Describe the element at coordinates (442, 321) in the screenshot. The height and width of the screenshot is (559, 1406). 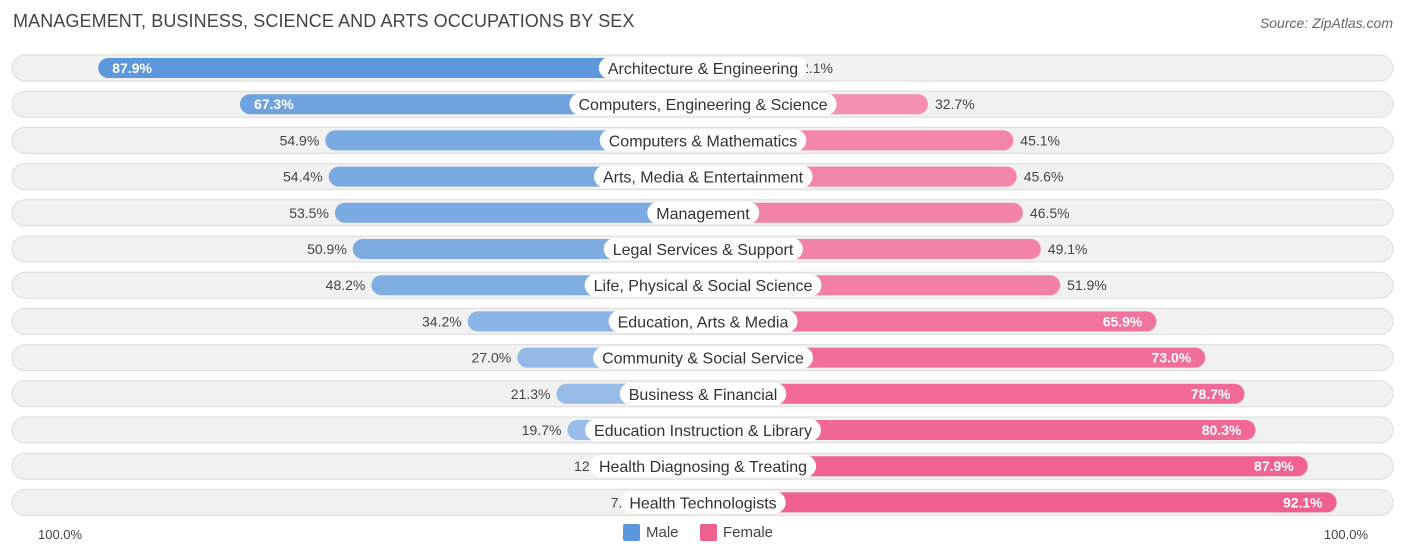
I see `label-male: 34.2%` at that location.